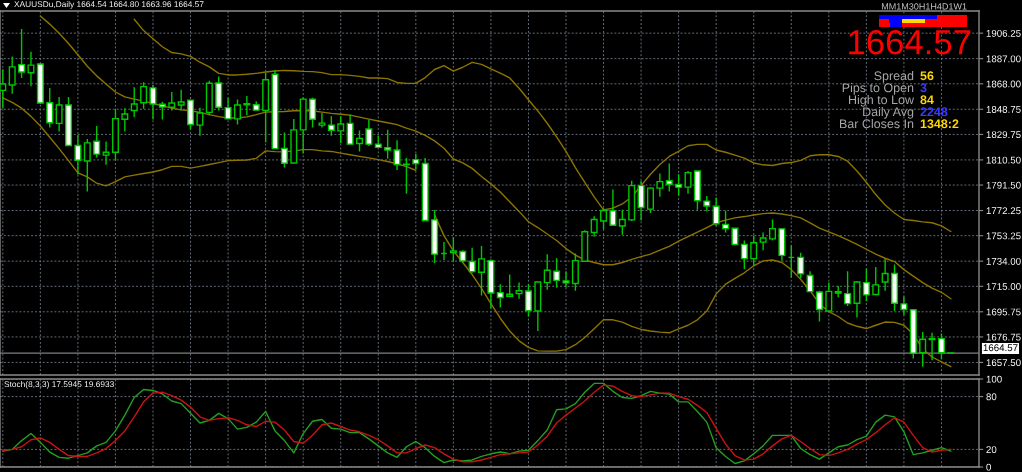  Describe the element at coordinates (939, 124) in the screenshot. I see `annotation: 1348:2` at that location.